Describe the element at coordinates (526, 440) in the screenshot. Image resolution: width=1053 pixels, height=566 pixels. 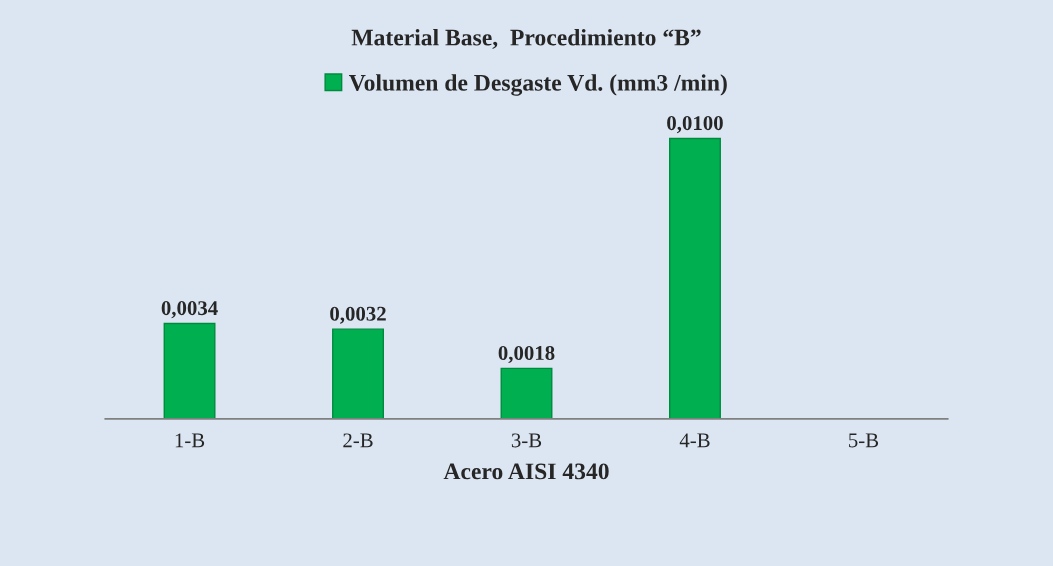
I see `x-tick-label: 3-B` at that location.